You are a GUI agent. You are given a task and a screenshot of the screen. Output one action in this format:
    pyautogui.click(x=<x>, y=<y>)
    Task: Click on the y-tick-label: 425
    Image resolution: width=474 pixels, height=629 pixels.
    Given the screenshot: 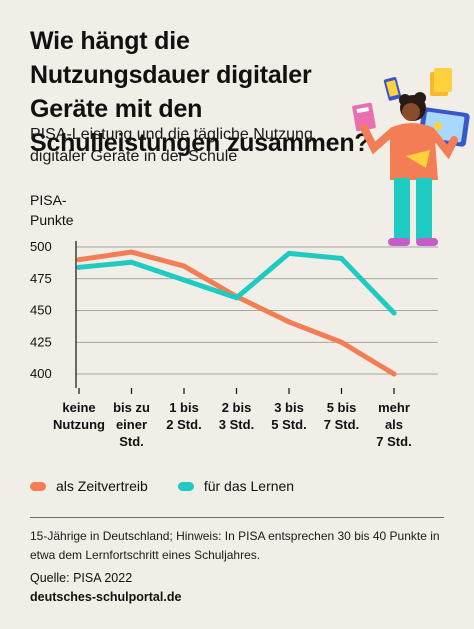 What is the action you would take?
    pyautogui.click(x=41, y=341)
    